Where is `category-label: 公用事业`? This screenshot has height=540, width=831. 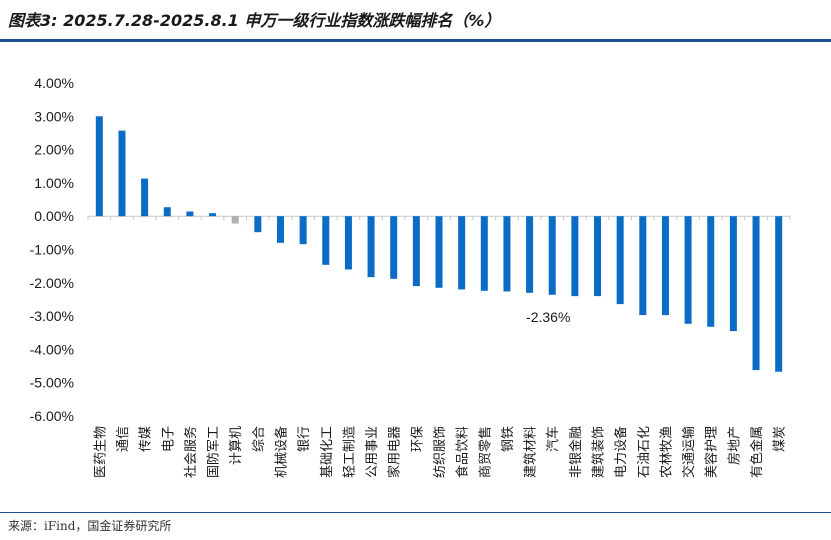
category-label: 公用事业 is located at coordinates (372, 452).